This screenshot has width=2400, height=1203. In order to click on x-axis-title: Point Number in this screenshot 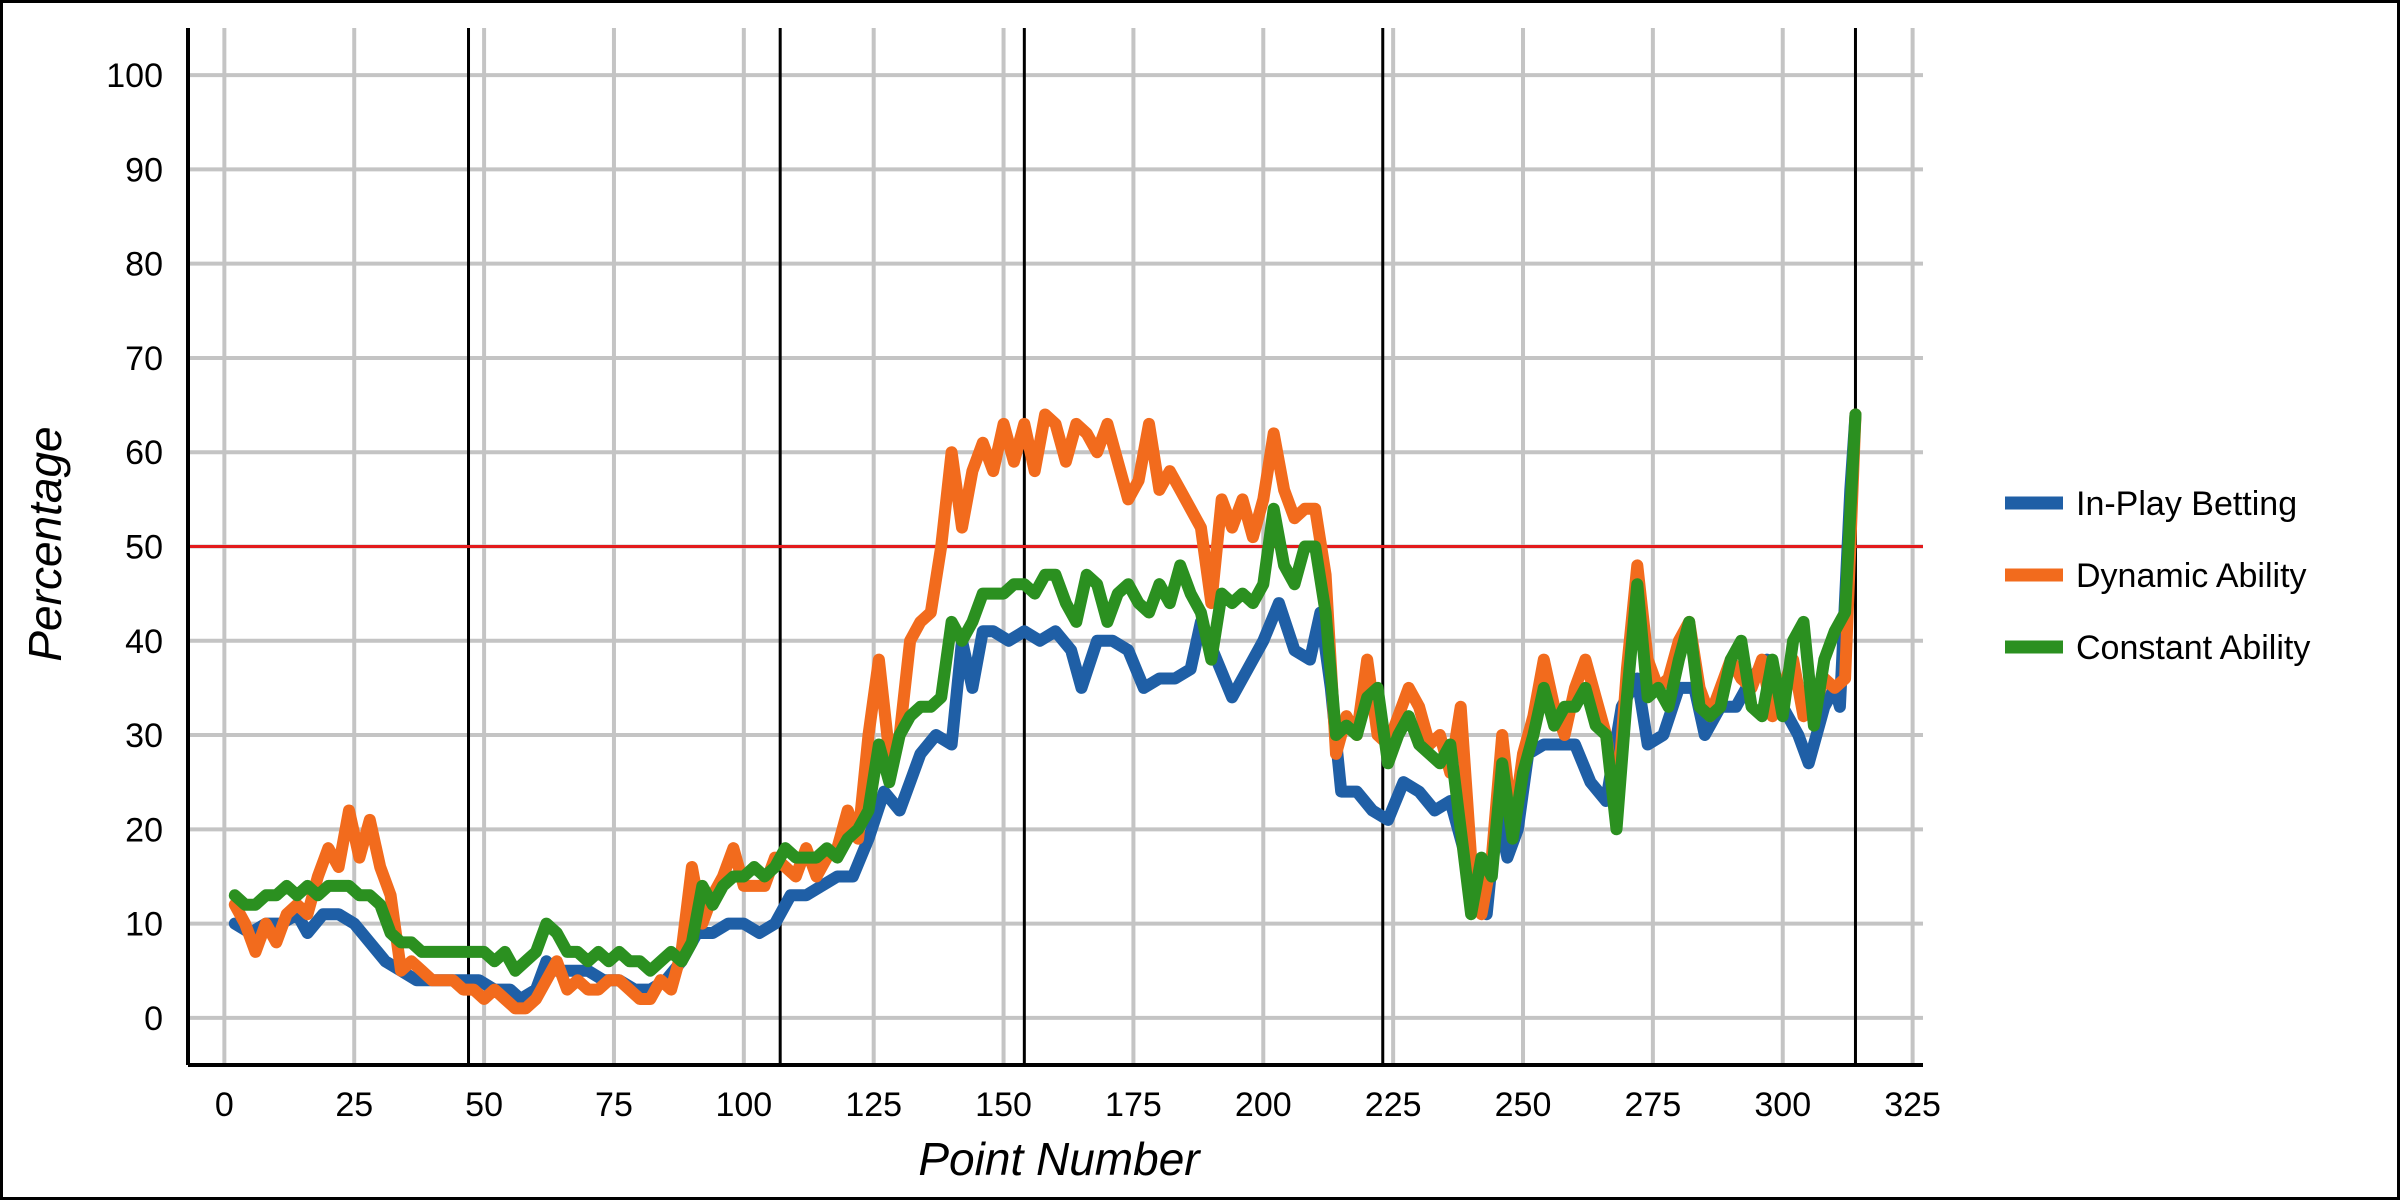, I will do `click(1059, 1159)`.